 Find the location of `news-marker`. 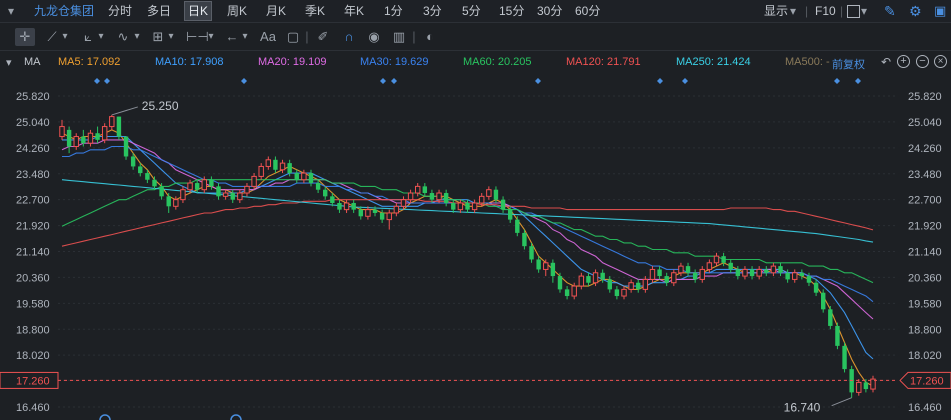

news-marker is located at coordinates (105, 417).